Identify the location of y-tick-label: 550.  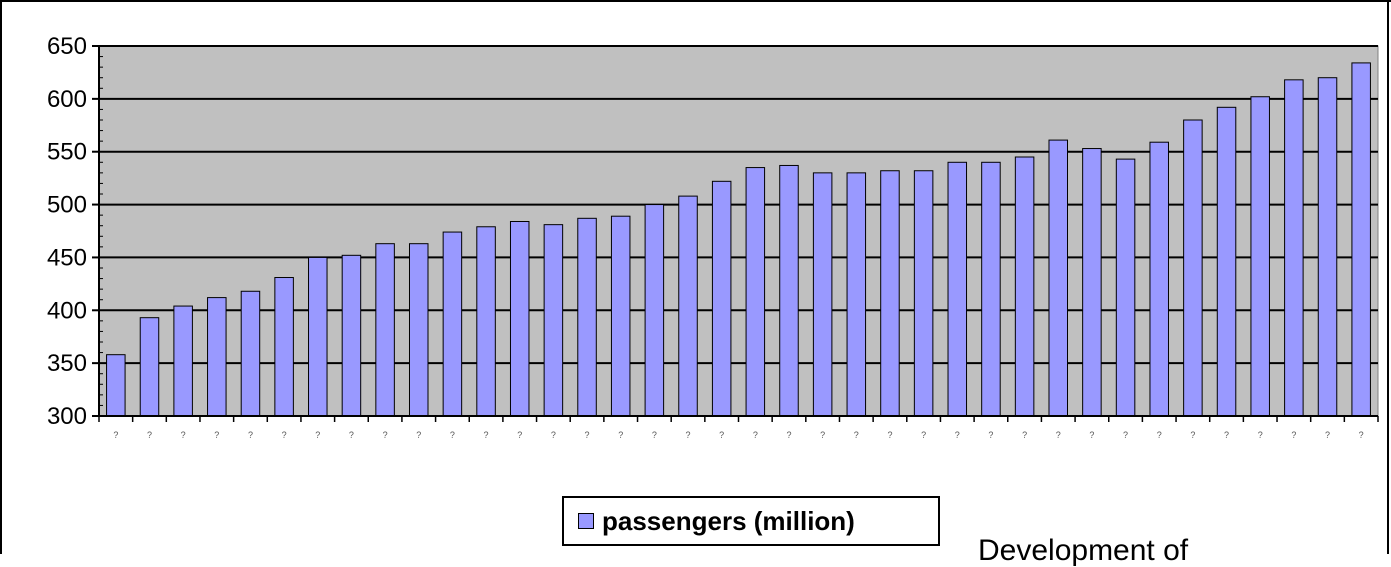
(67, 152).